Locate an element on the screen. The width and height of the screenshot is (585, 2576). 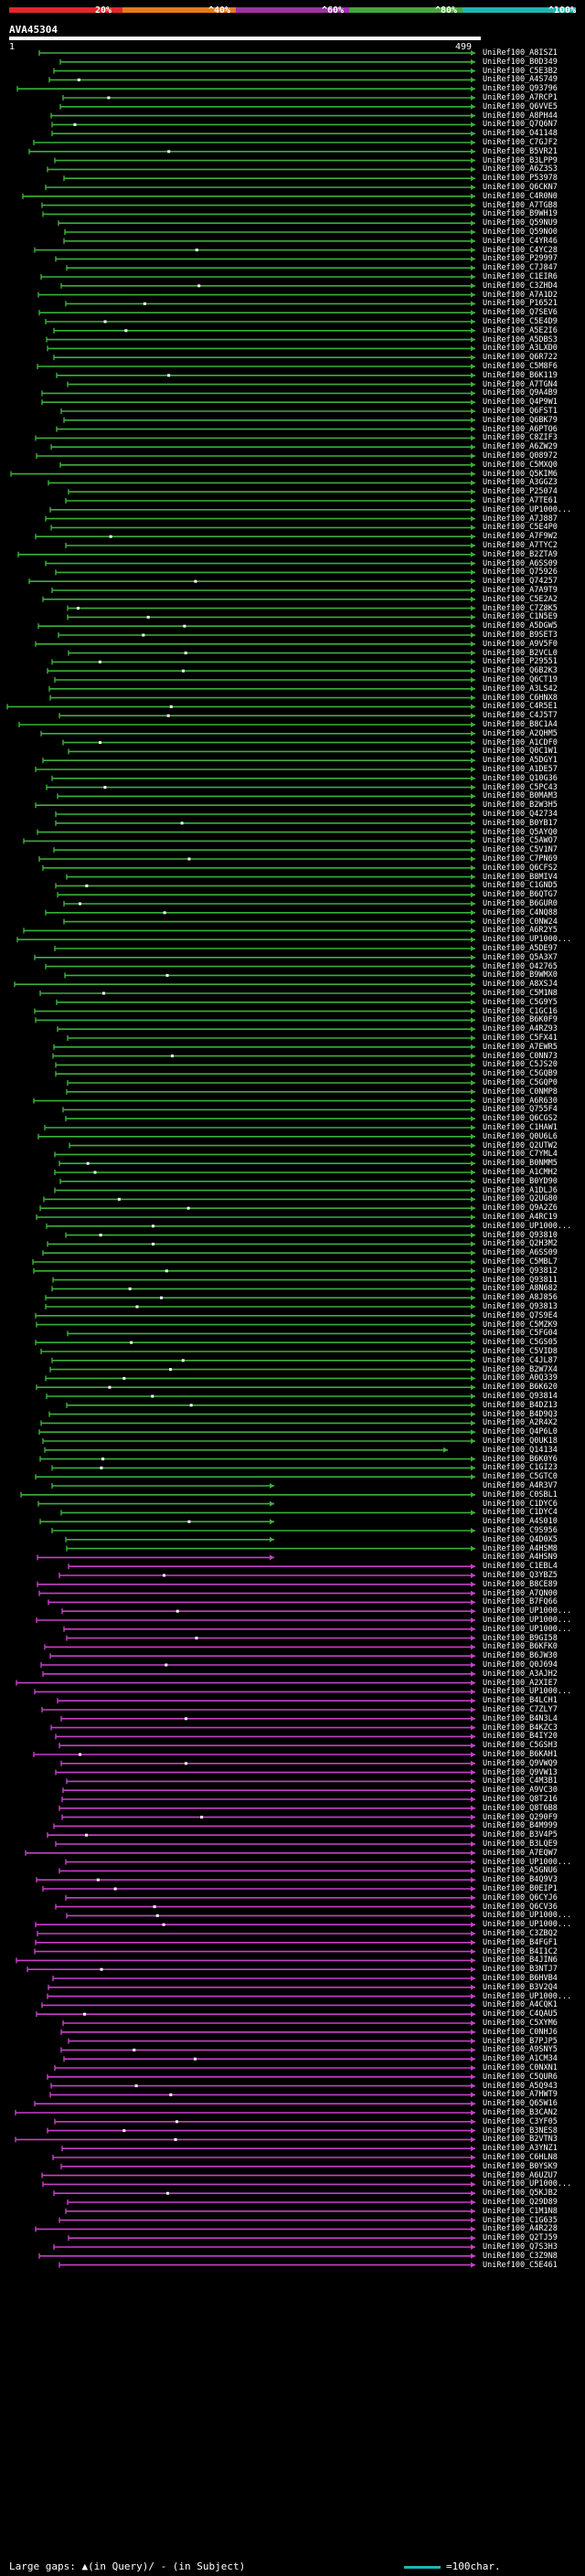
hit-label: UniRef100_C1DYC4 is located at coordinates (520, 1513).